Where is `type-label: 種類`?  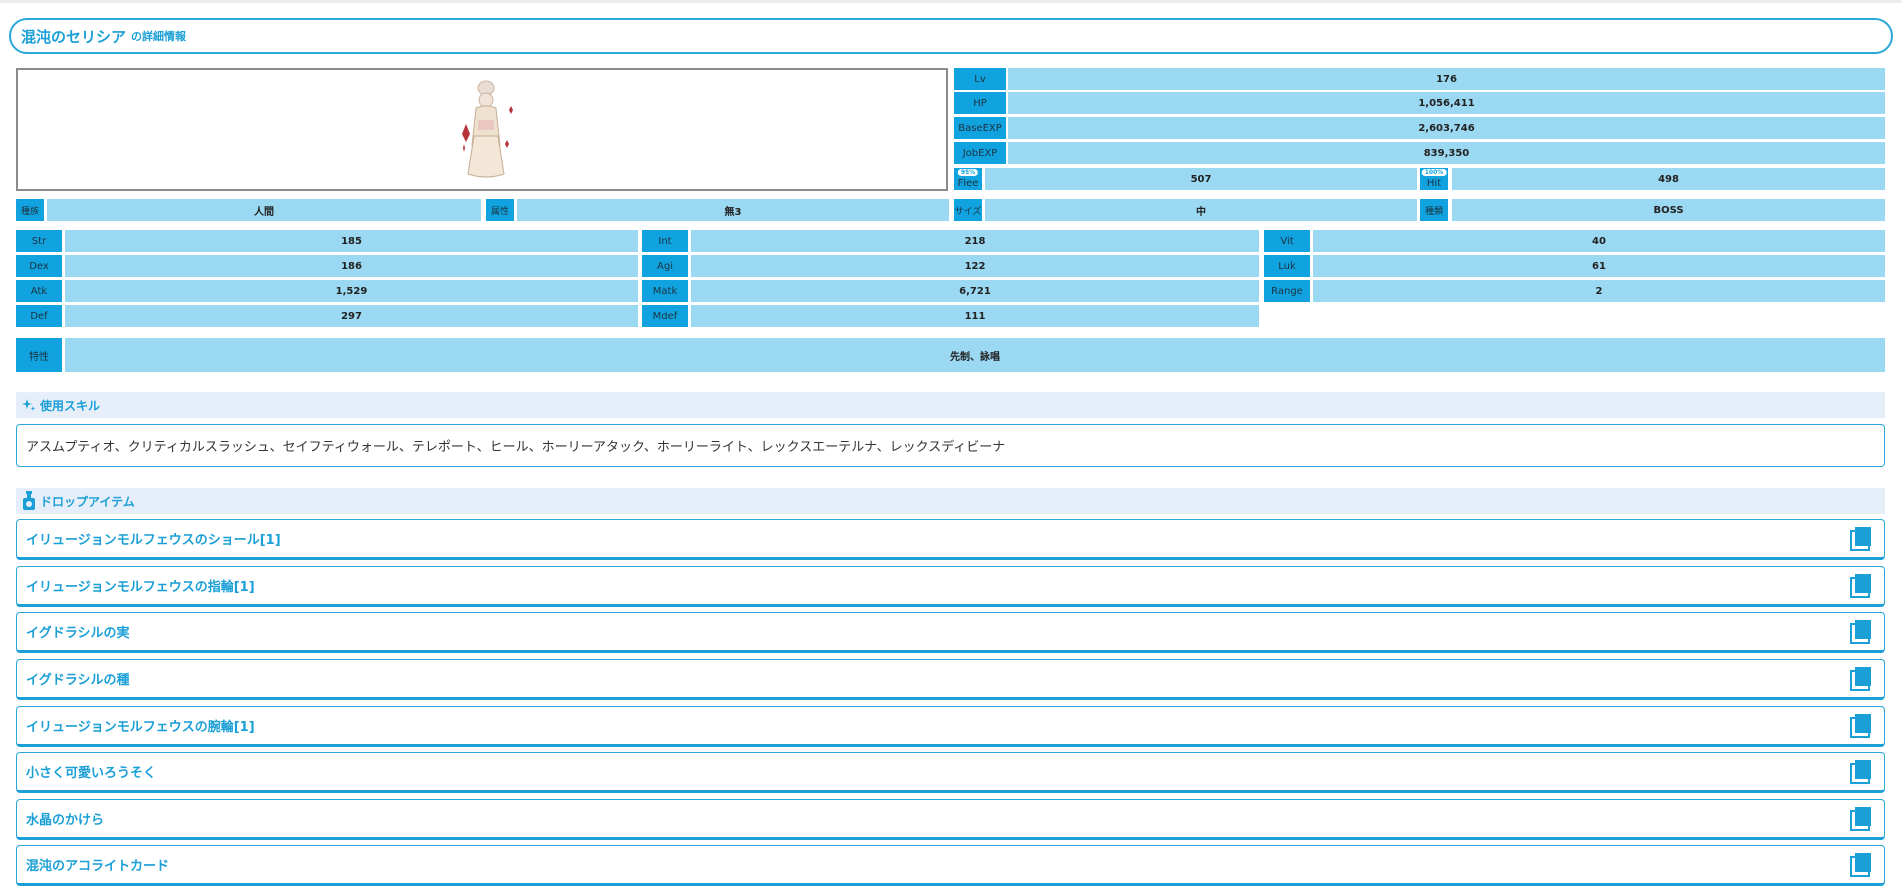 type-label: 種類 is located at coordinates (1434, 210).